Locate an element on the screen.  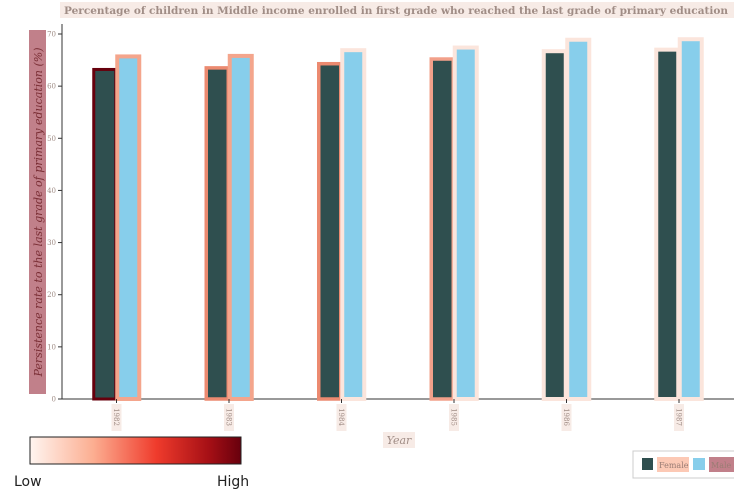
x-axis-label: Year is located at coordinates (399, 440).